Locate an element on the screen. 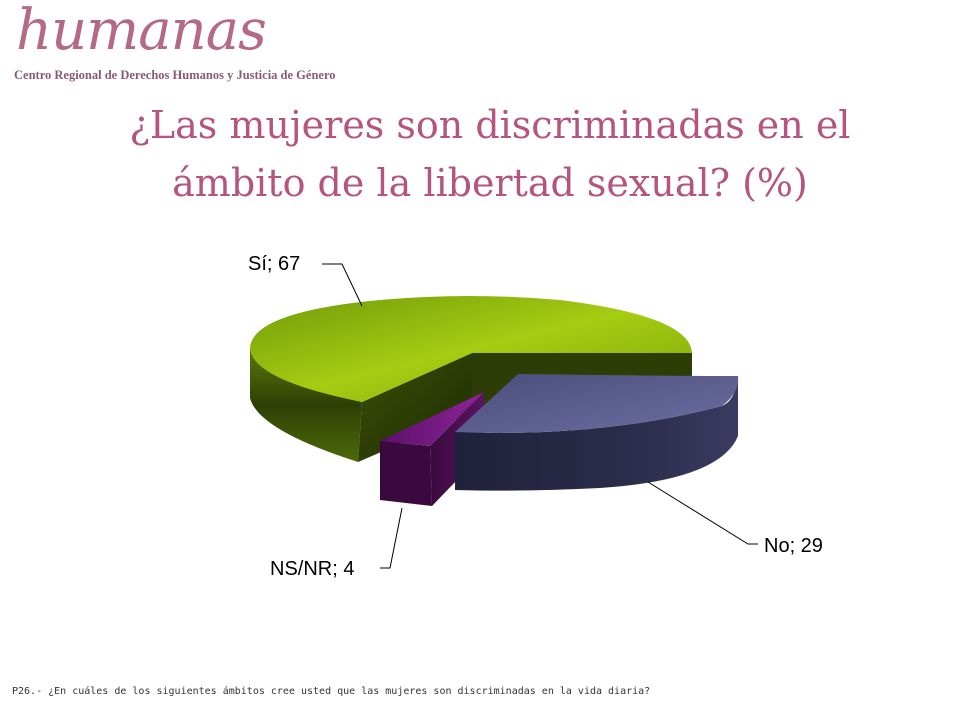 The image size is (960, 720). page-title-line-1: ¿Las mujeres son discriminadas en el is located at coordinates (490, 125).